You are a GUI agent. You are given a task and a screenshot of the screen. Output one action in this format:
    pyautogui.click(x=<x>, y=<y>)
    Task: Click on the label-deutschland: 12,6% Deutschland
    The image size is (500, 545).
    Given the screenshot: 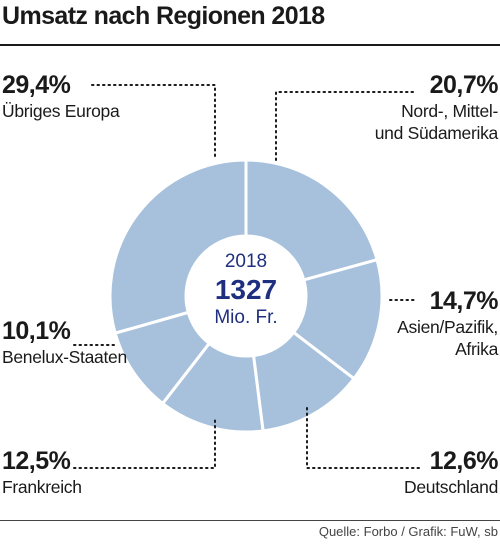 What is the action you would take?
    pyautogui.click(x=451, y=472)
    